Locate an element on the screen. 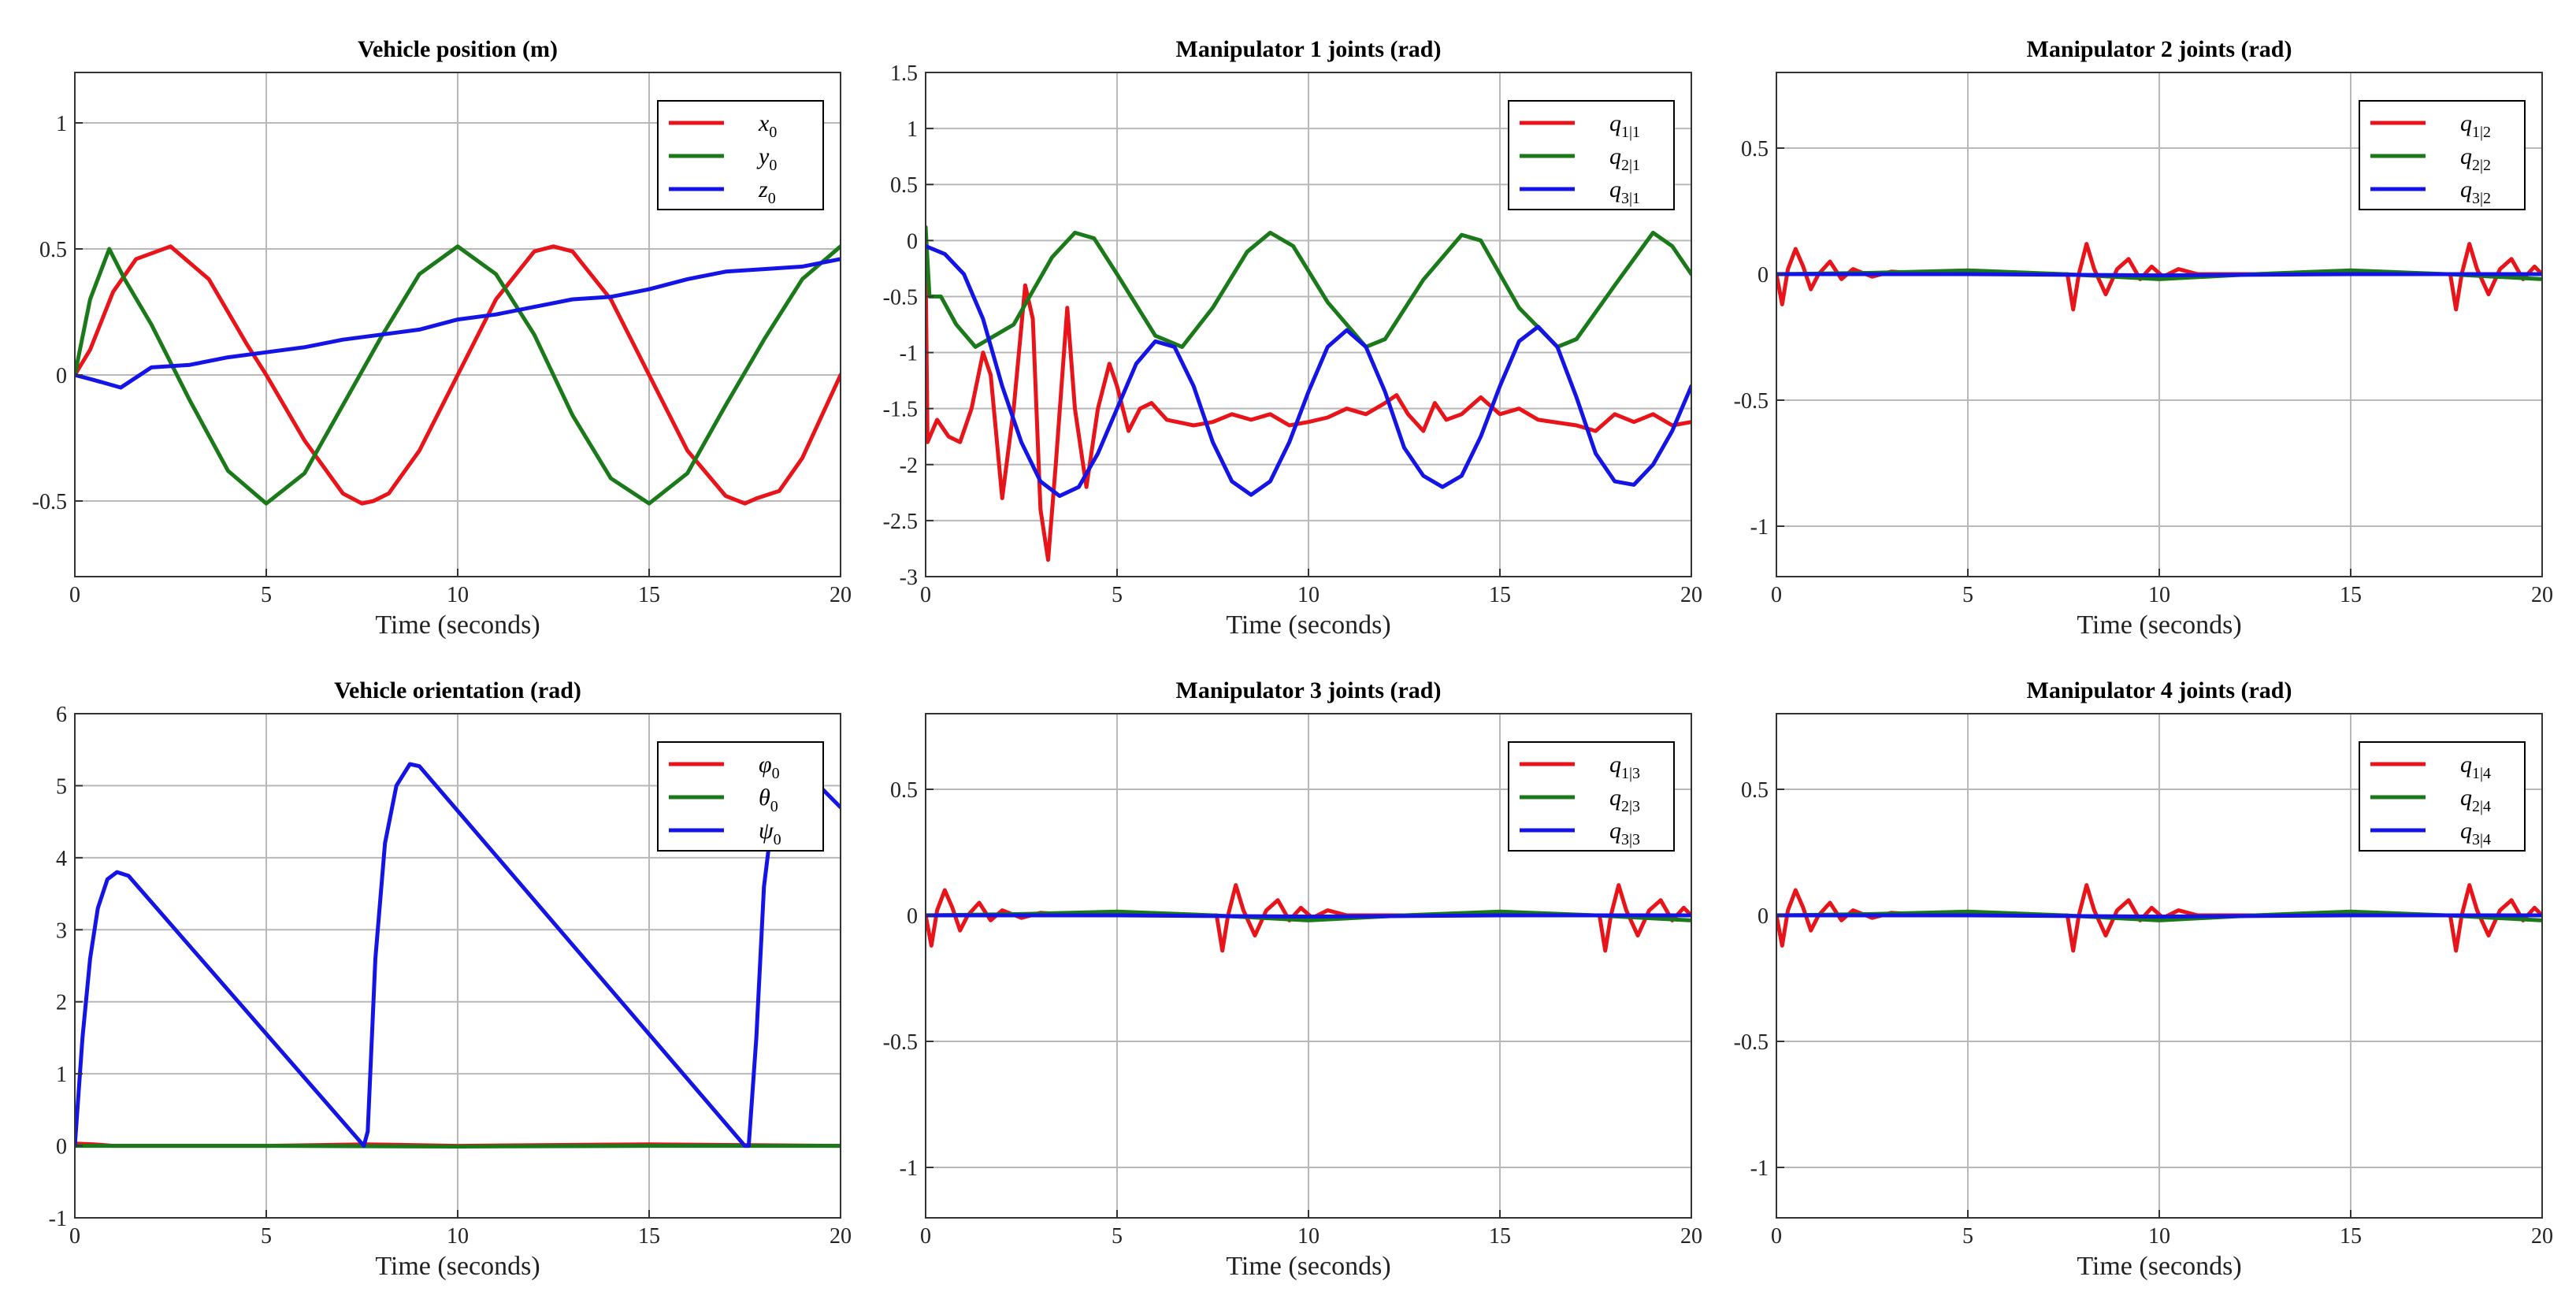  y-tick-label: 5 is located at coordinates (61, 786).